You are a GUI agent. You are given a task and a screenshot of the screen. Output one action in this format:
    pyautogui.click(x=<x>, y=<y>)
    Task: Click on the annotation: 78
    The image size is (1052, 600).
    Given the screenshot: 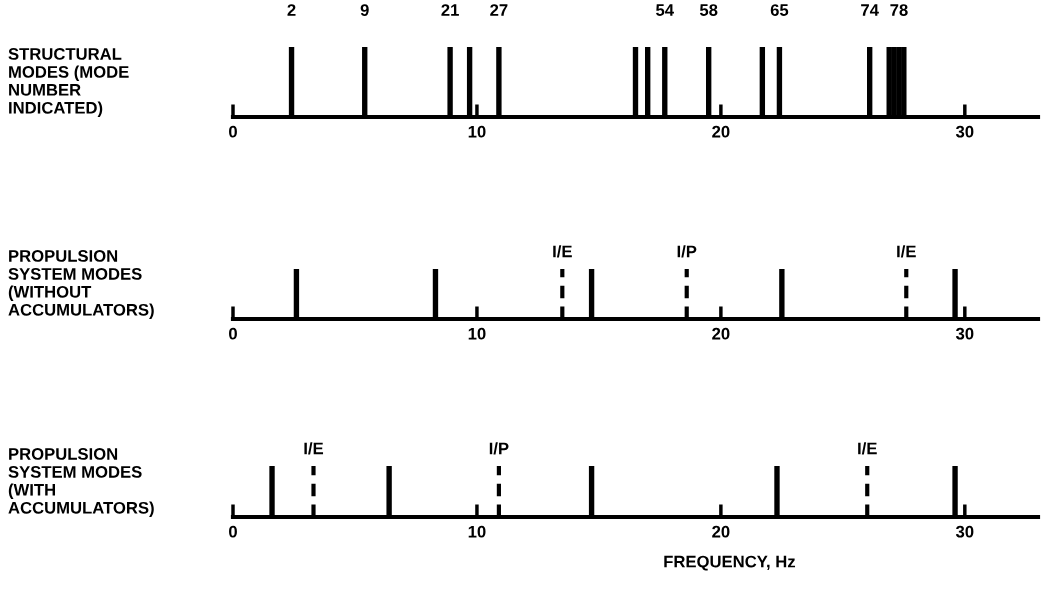 What is the action you would take?
    pyautogui.click(x=899, y=10)
    